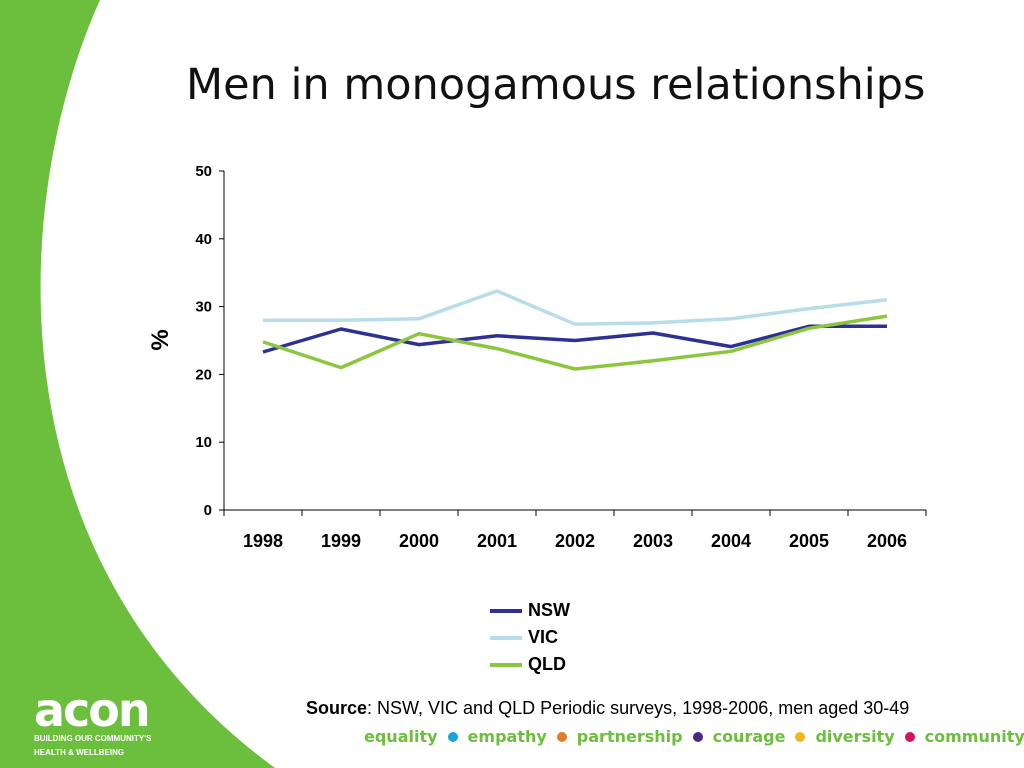 The image size is (1024, 768). I want to click on legend-swatch-qld, so click(506, 664).